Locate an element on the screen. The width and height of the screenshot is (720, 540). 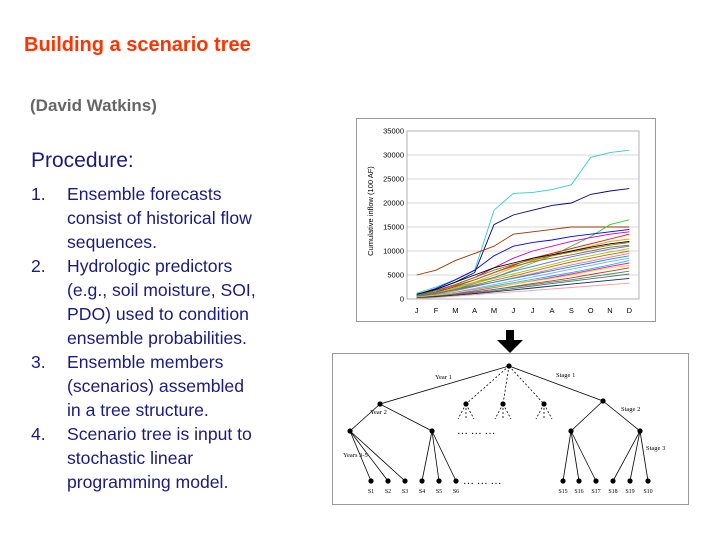
tree-leaf-label: S1 is located at coordinates (371, 492).